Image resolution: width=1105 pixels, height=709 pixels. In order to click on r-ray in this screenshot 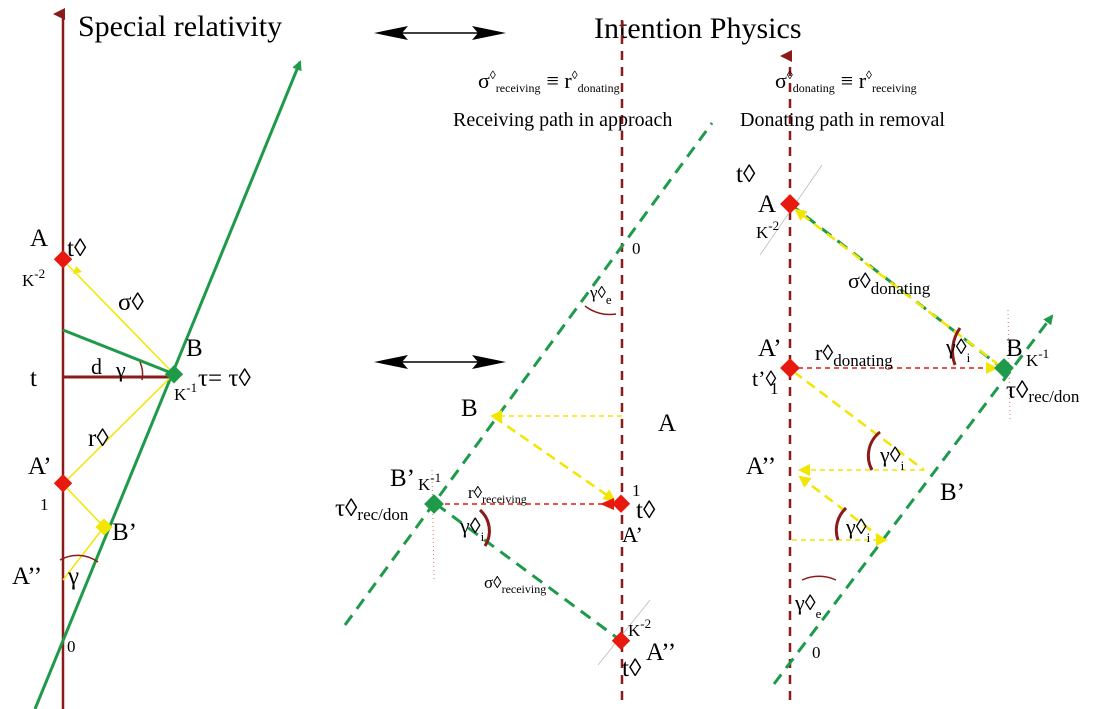, I will do `click(118, 429)`.